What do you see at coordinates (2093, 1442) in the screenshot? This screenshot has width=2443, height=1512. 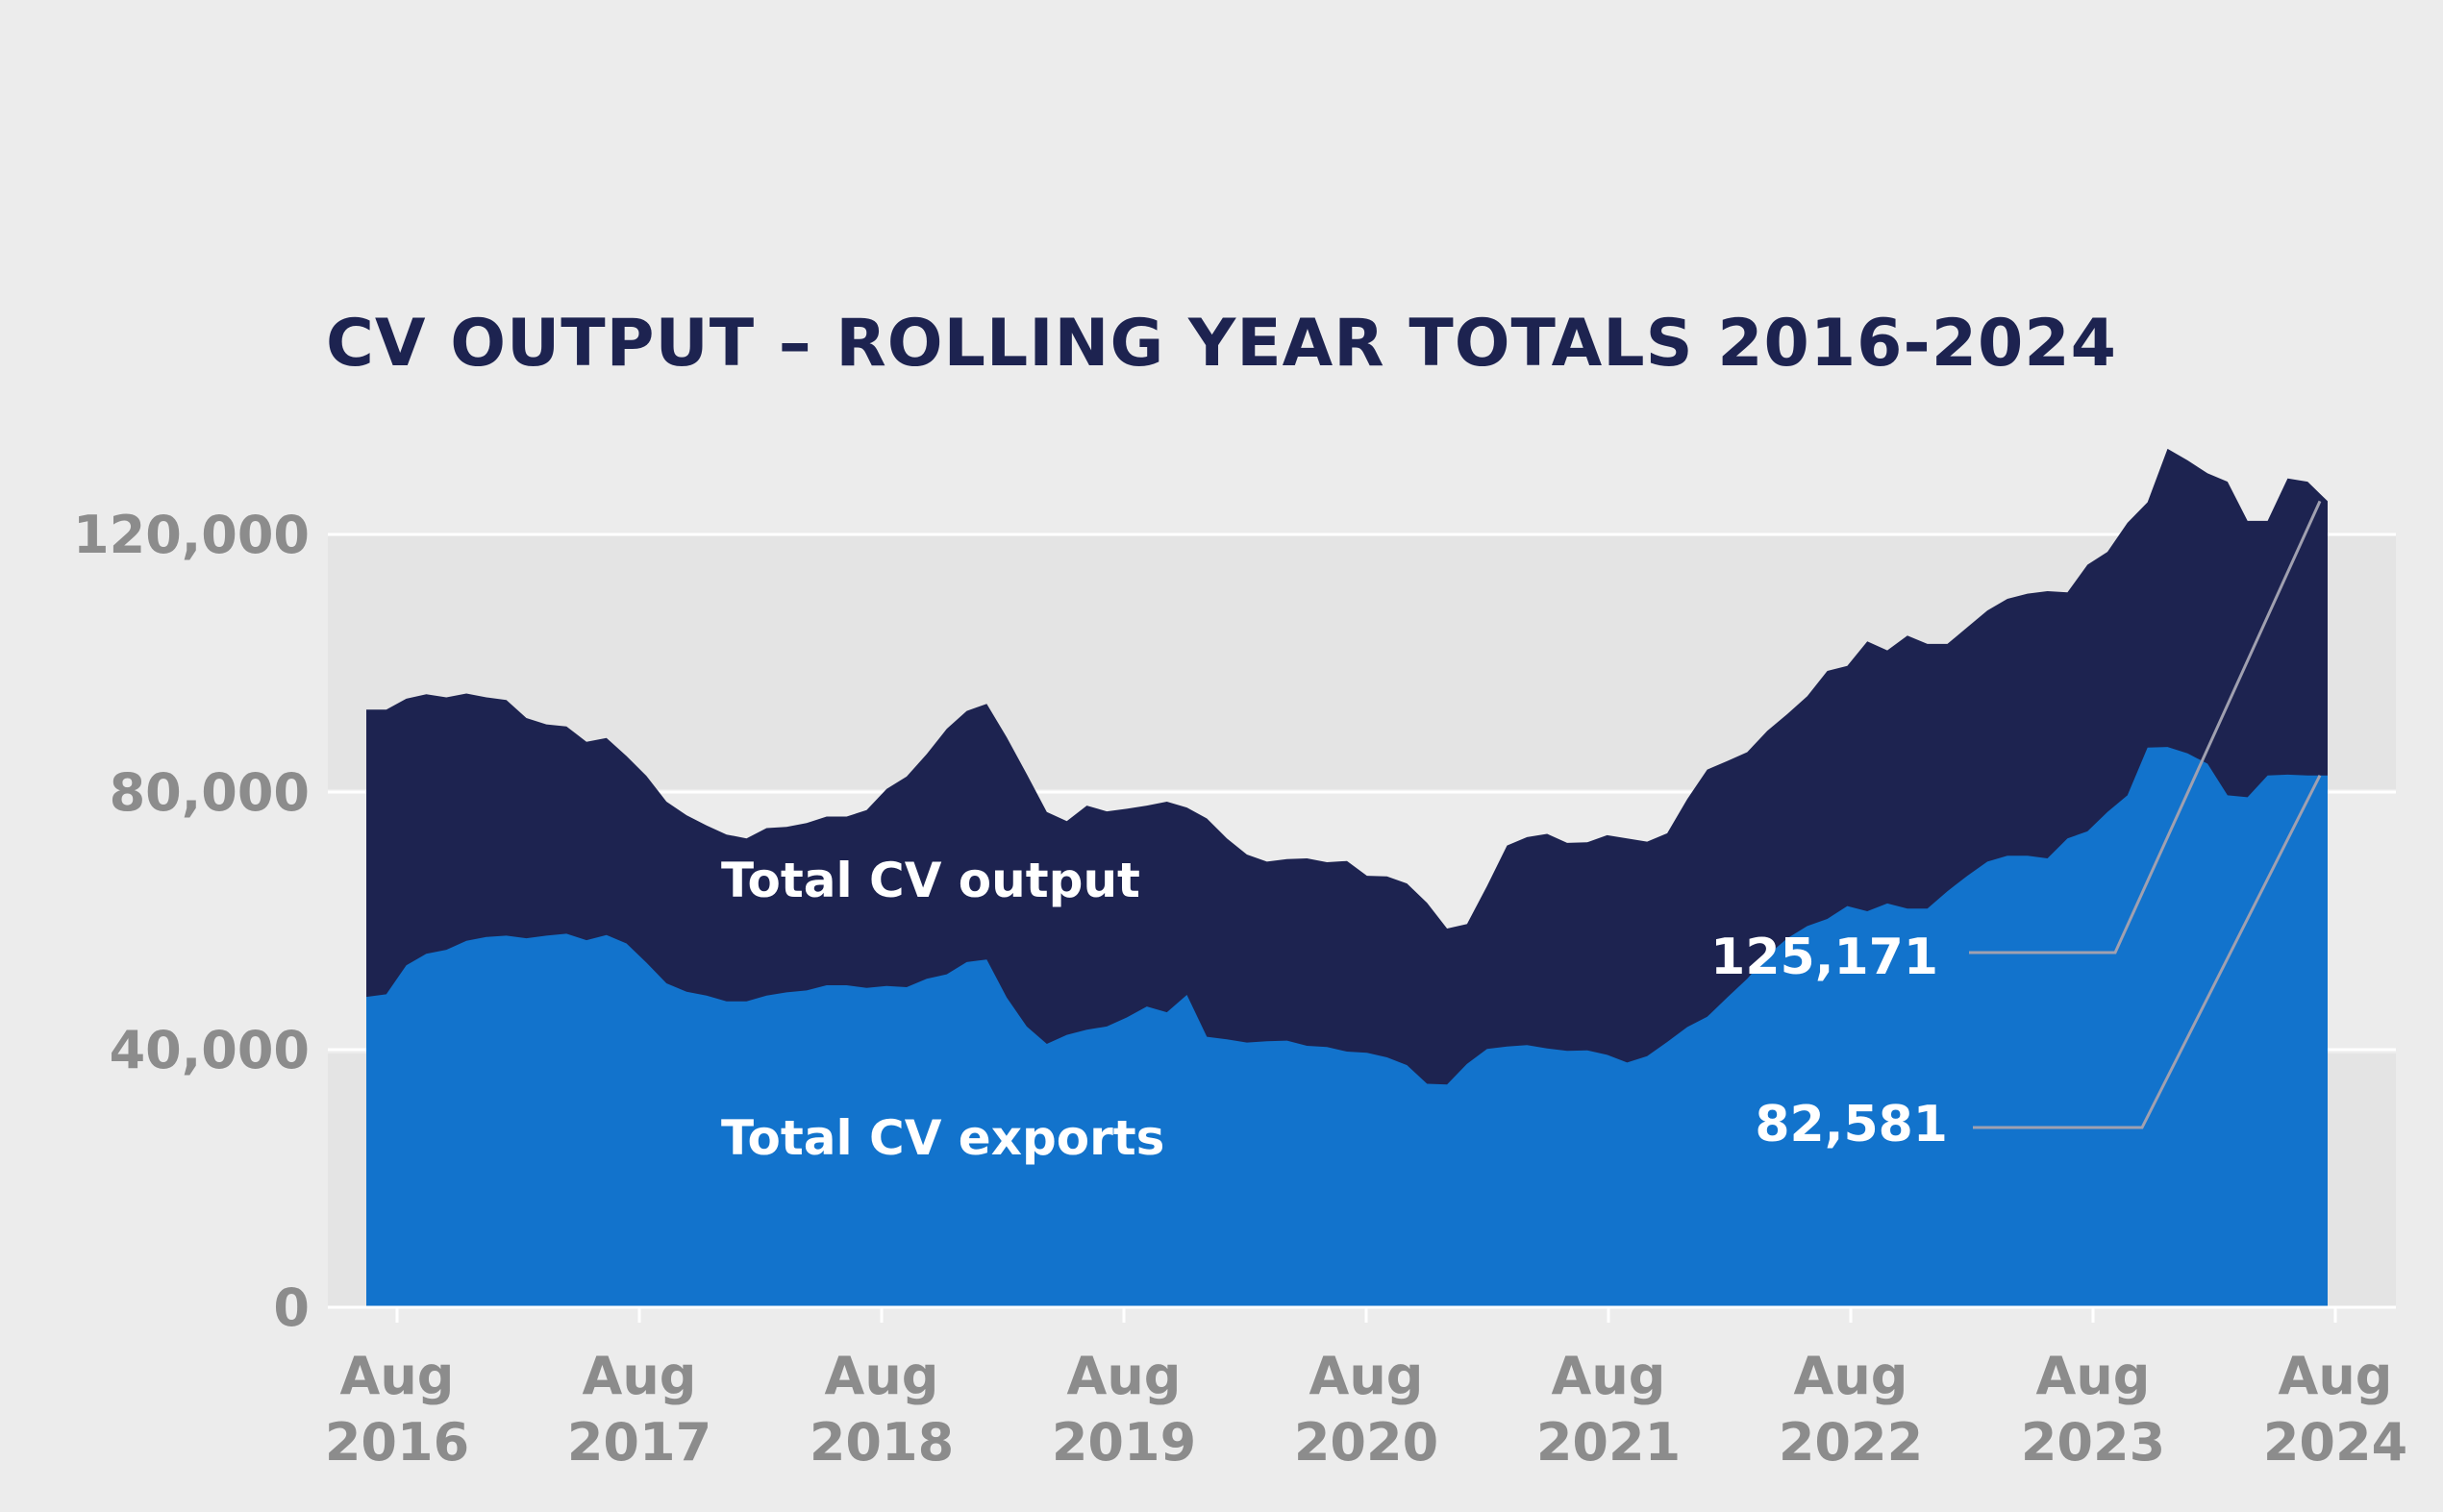 I see `x-tick-label-year: 2023` at bounding box center [2093, 1442].